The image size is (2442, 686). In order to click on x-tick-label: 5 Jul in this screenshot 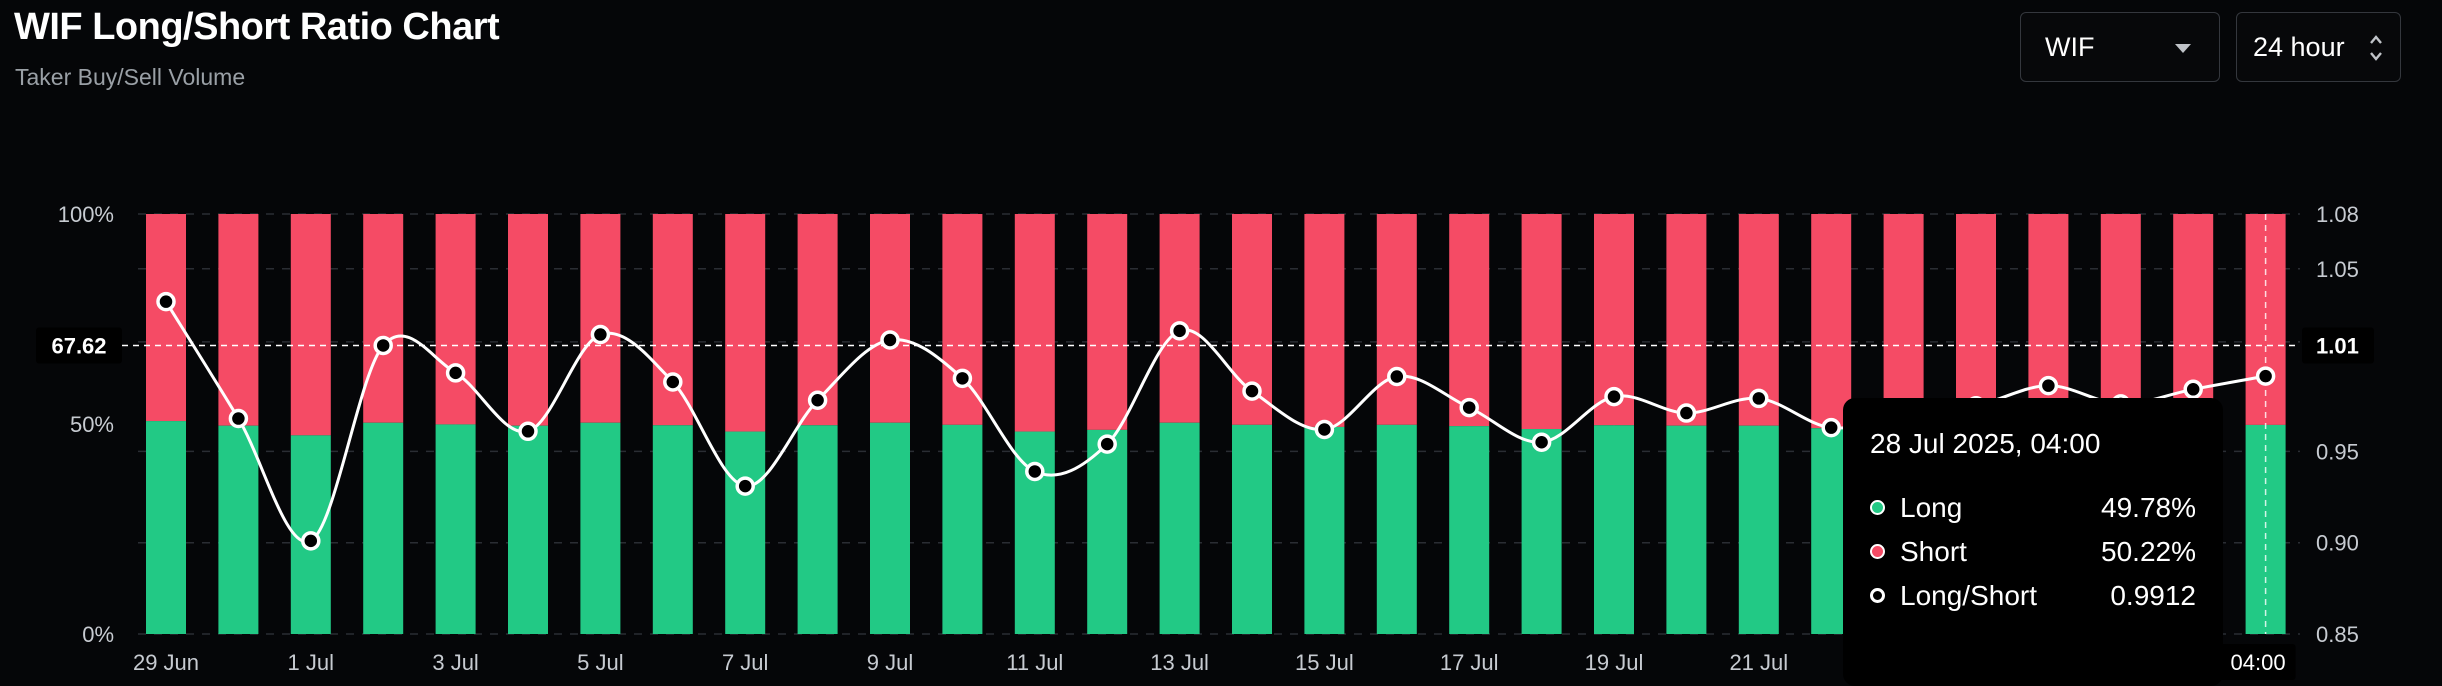, I will do `click(600, 662)`.